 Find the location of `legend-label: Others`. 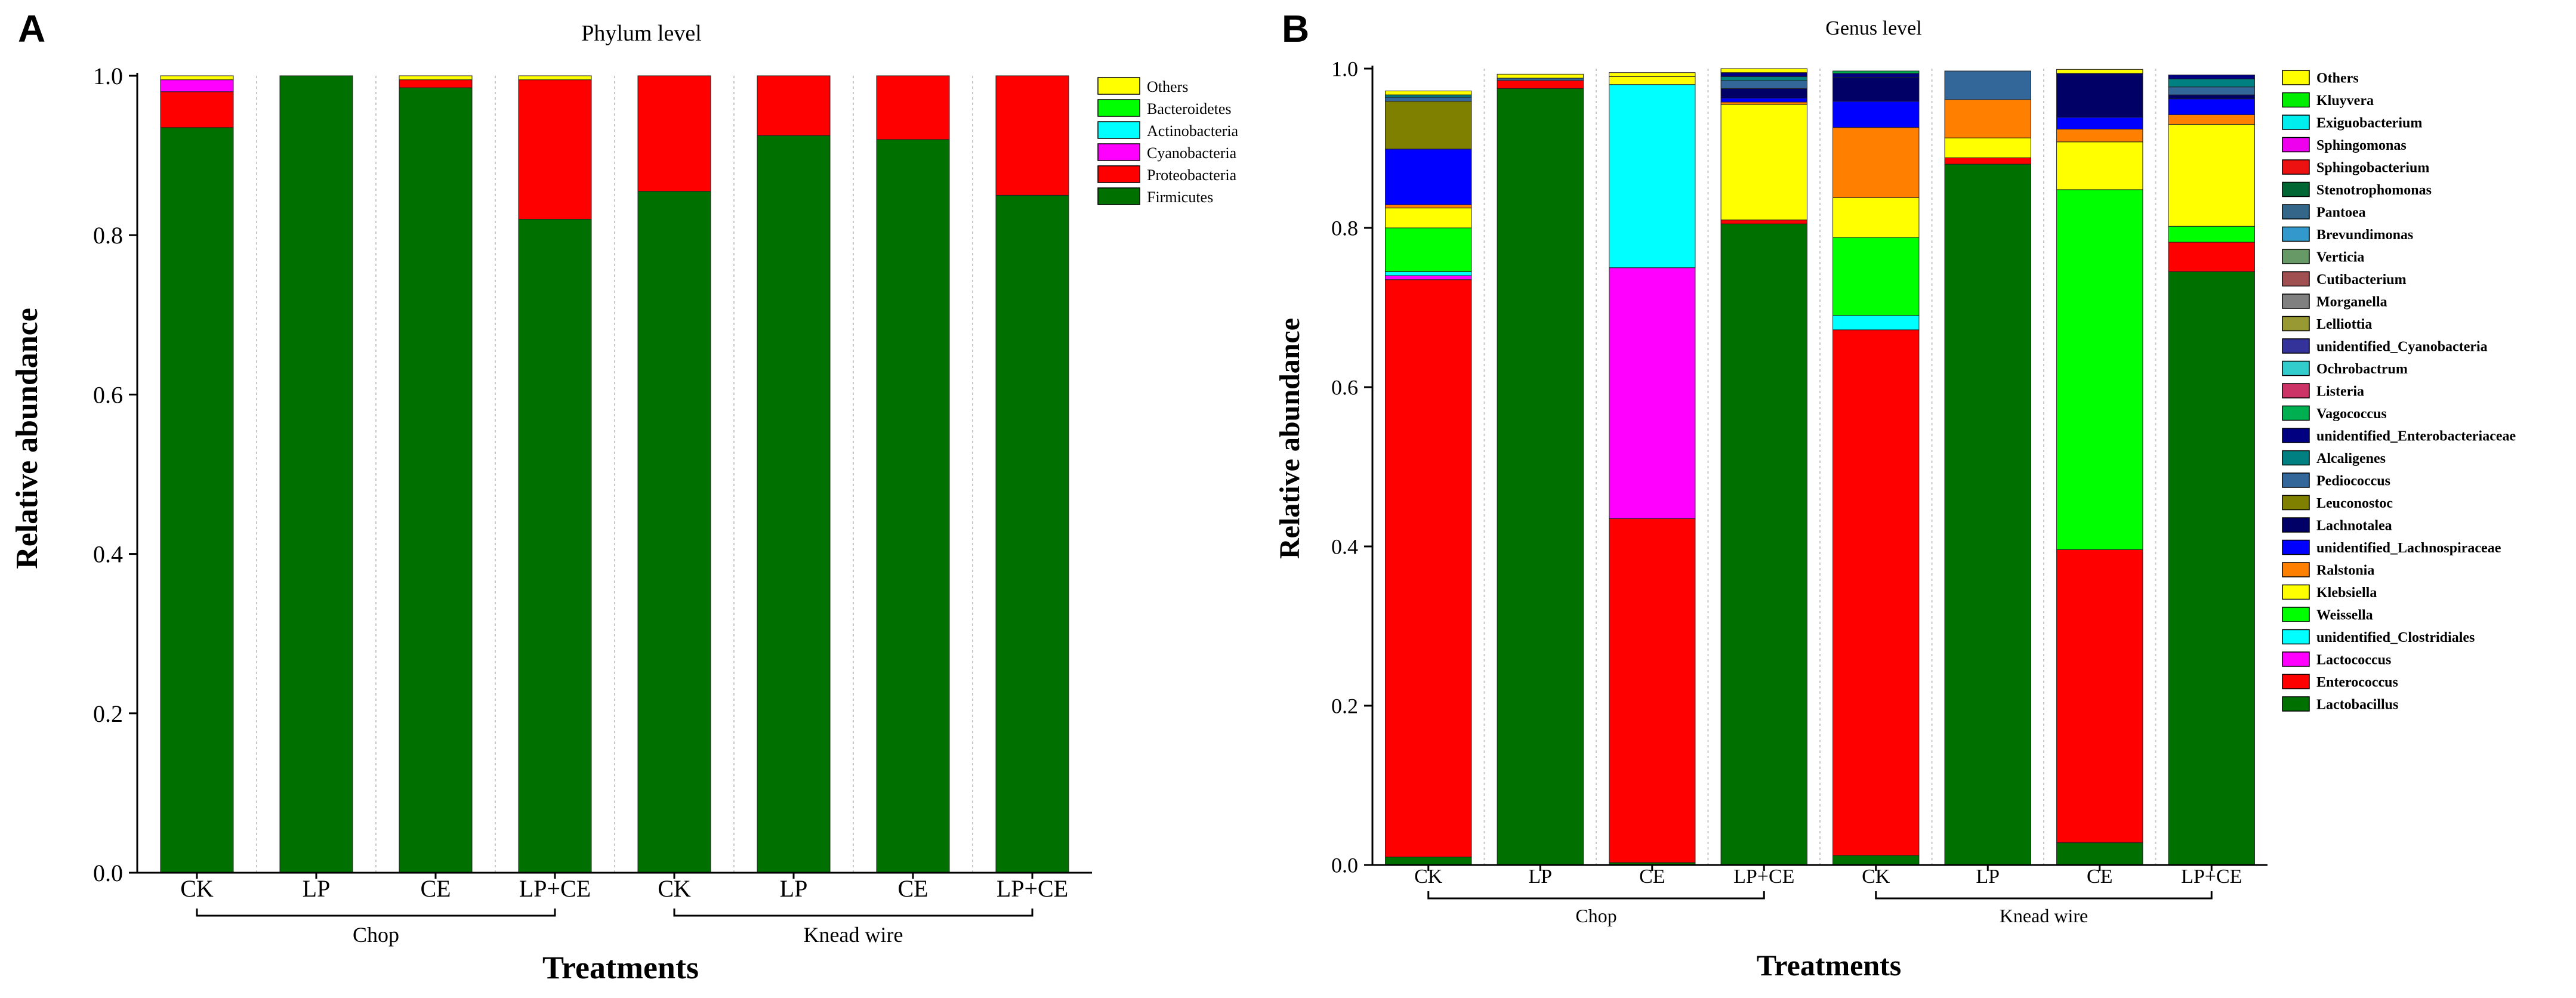

legend-label: Others is located at coordinates (2337, 78).